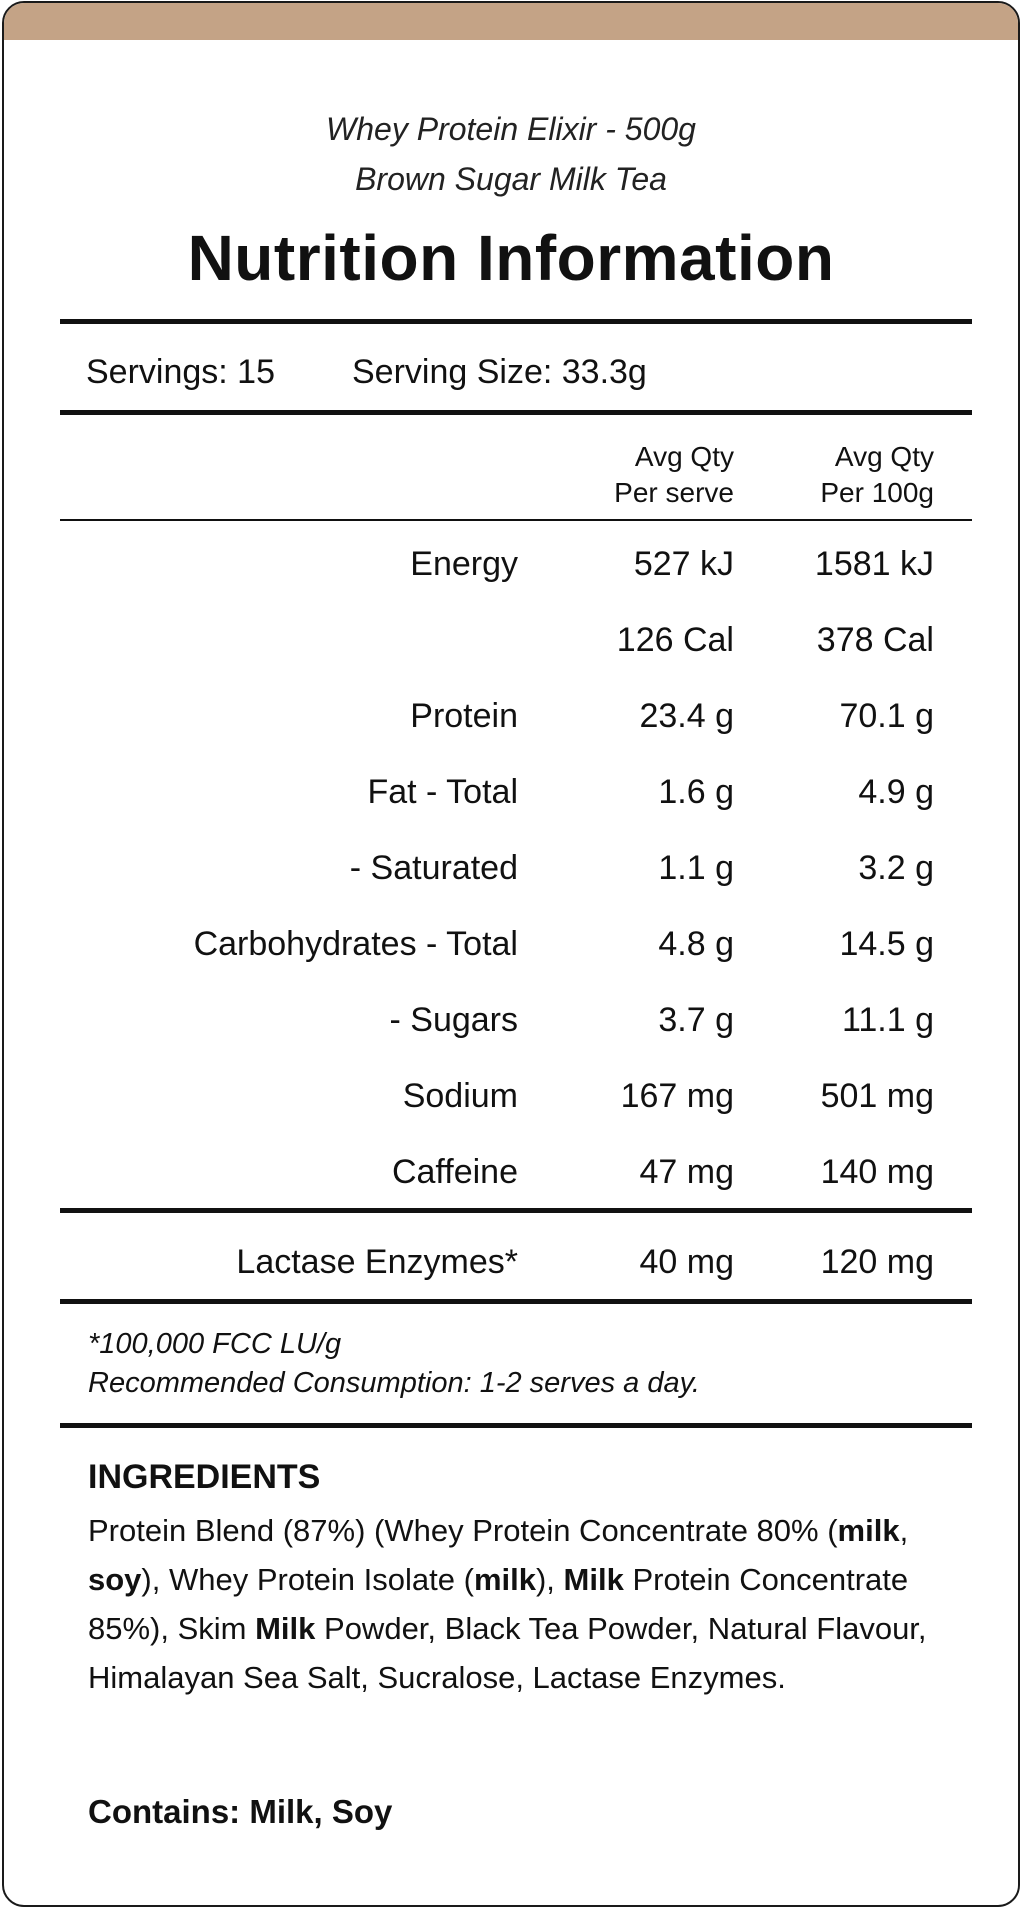 Image resolution: width=1024 pixels, height=1911 pixels. Describe the element at coordinates (511, 129) in the screenshot. I see `product-name: Whey Protein Elixir - 500g` at that location.